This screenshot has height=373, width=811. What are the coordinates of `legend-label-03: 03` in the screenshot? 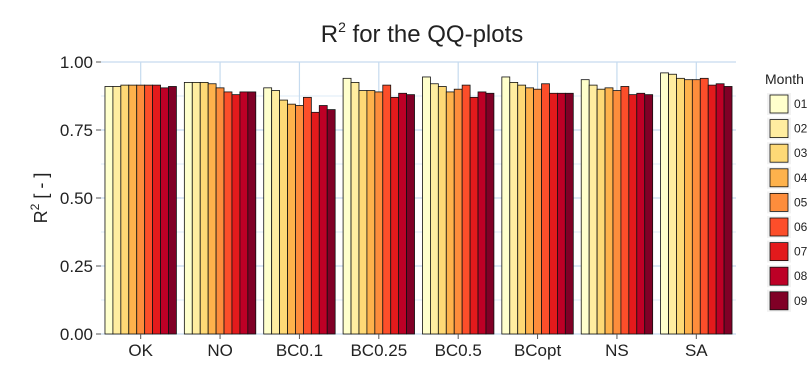 It's located at (801, 153).